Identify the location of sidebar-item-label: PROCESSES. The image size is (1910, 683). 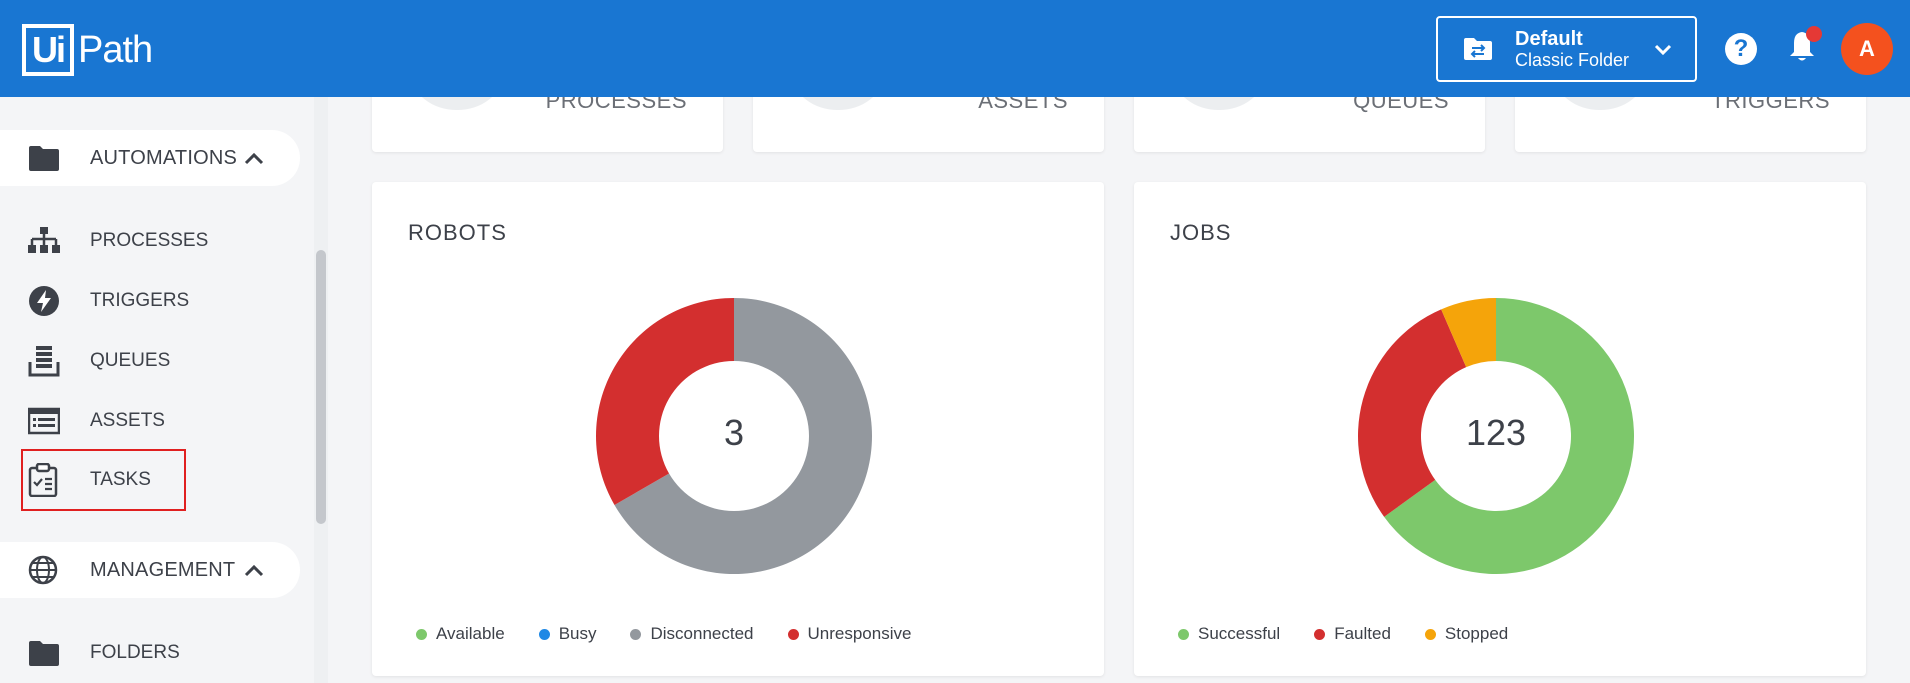
(149, 240).